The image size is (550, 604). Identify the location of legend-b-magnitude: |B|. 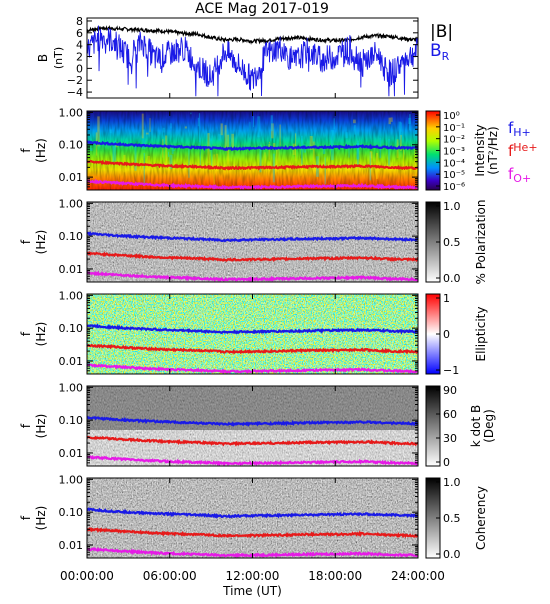
(441, 32).